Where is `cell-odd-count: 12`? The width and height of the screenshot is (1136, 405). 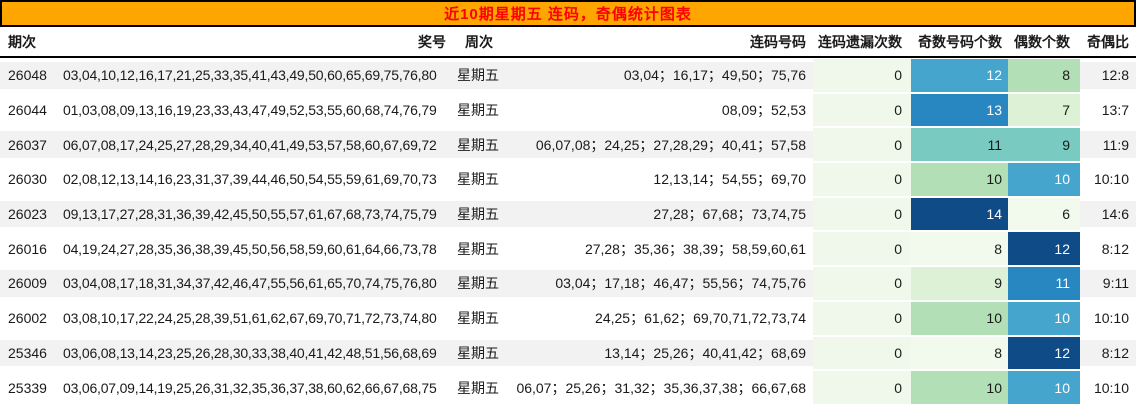 cell-odd-count: 12 is located at coordinates (959, 75).